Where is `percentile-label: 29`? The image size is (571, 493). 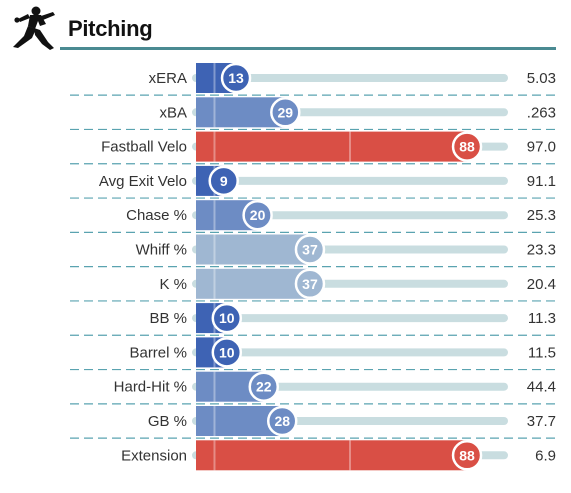
percentile-label: 29 is located at coordinates (286, 112).